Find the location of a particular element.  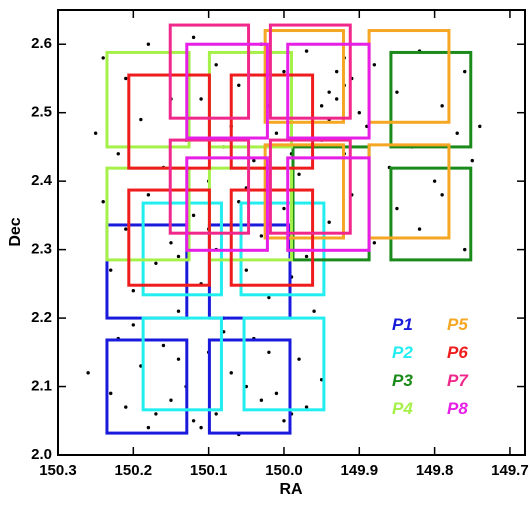

y-tick-label: 2.0 is located at coordinates (41, 454).